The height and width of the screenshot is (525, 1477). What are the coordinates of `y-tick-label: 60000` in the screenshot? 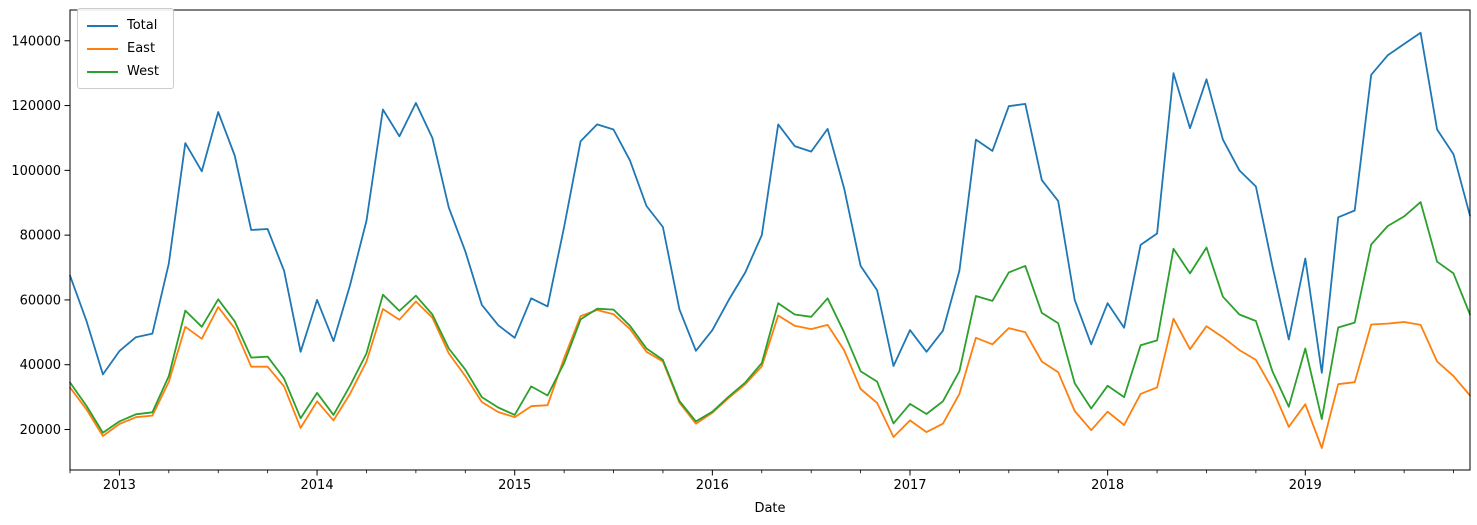 It's located at (40, 300).